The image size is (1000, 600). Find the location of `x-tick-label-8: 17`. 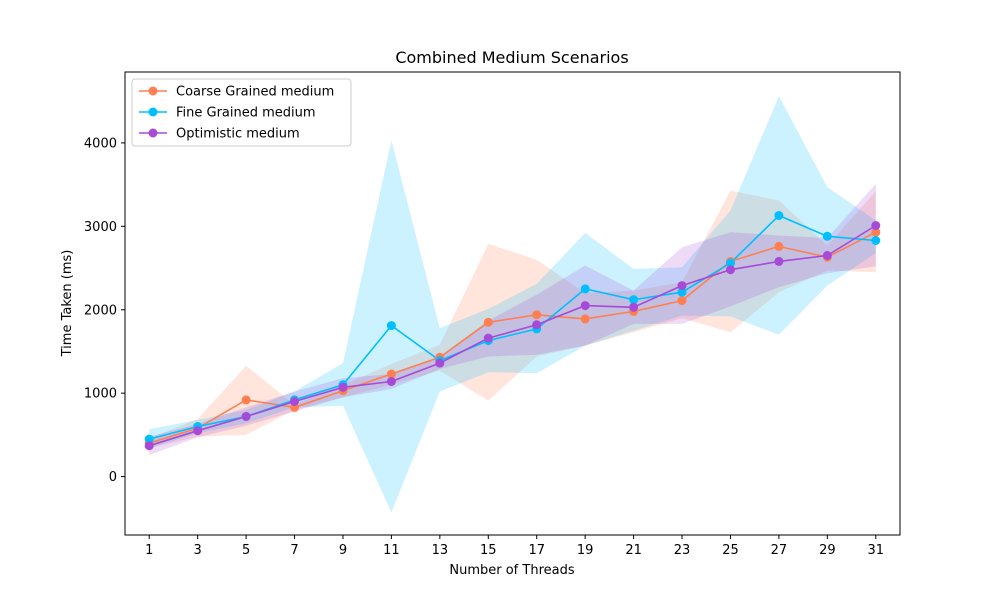

x-tick-label-8: 17 is located at coordinates (536, 550).